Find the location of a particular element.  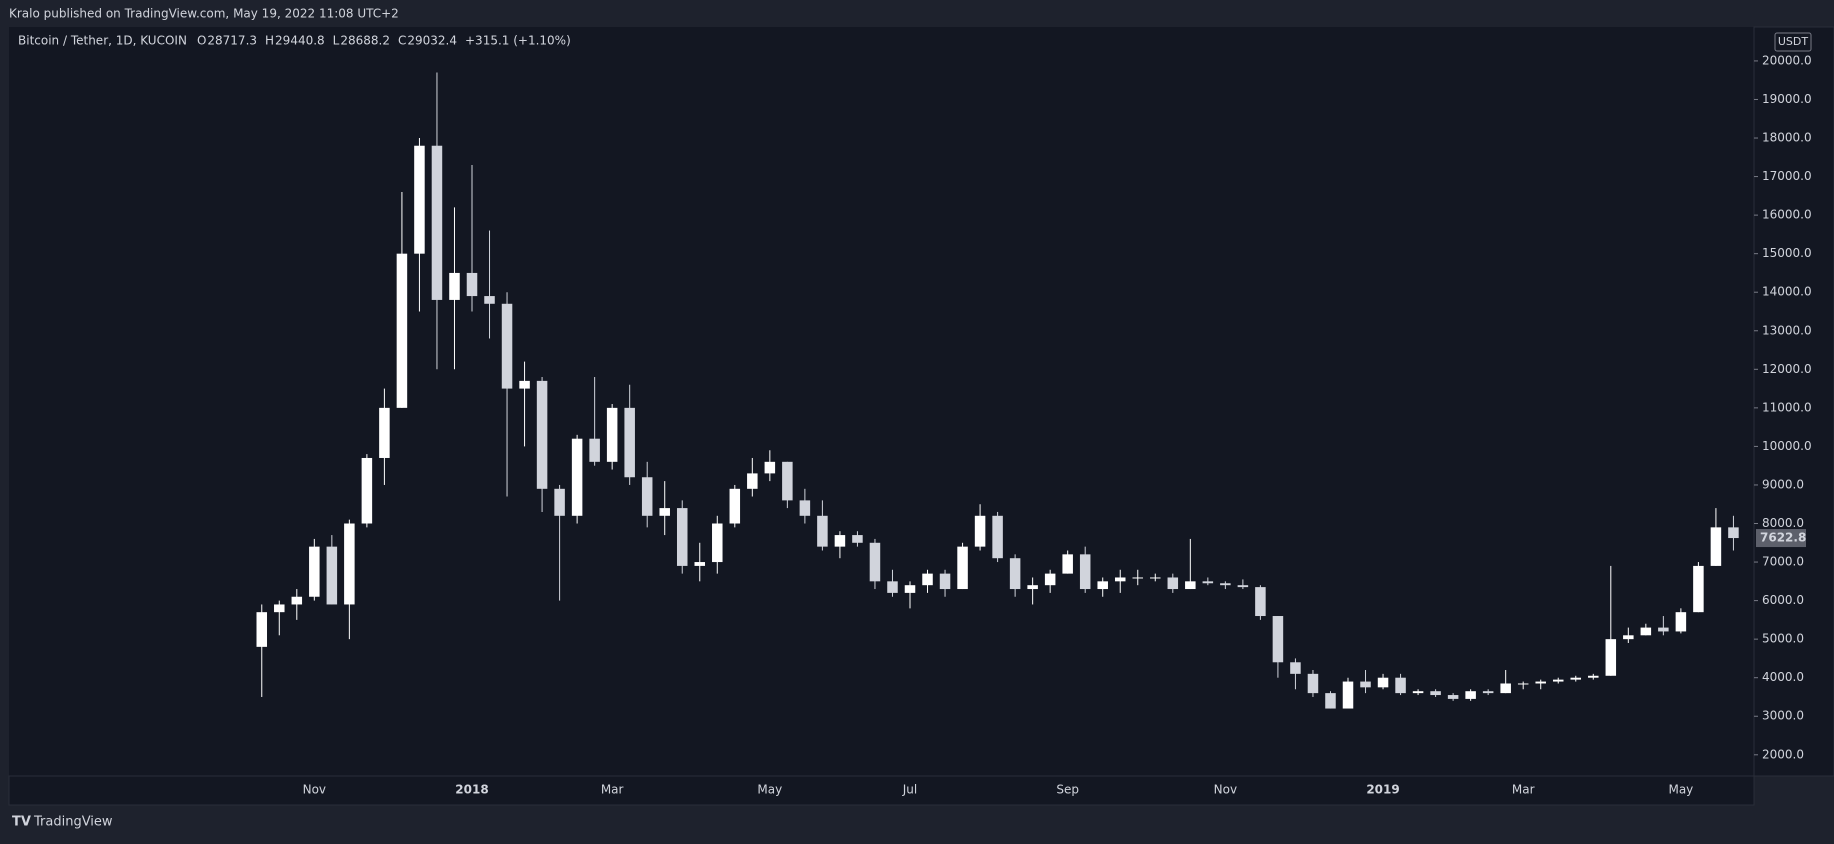

y-tick-label: 4000.0 is located at coordinates (1783, 677).